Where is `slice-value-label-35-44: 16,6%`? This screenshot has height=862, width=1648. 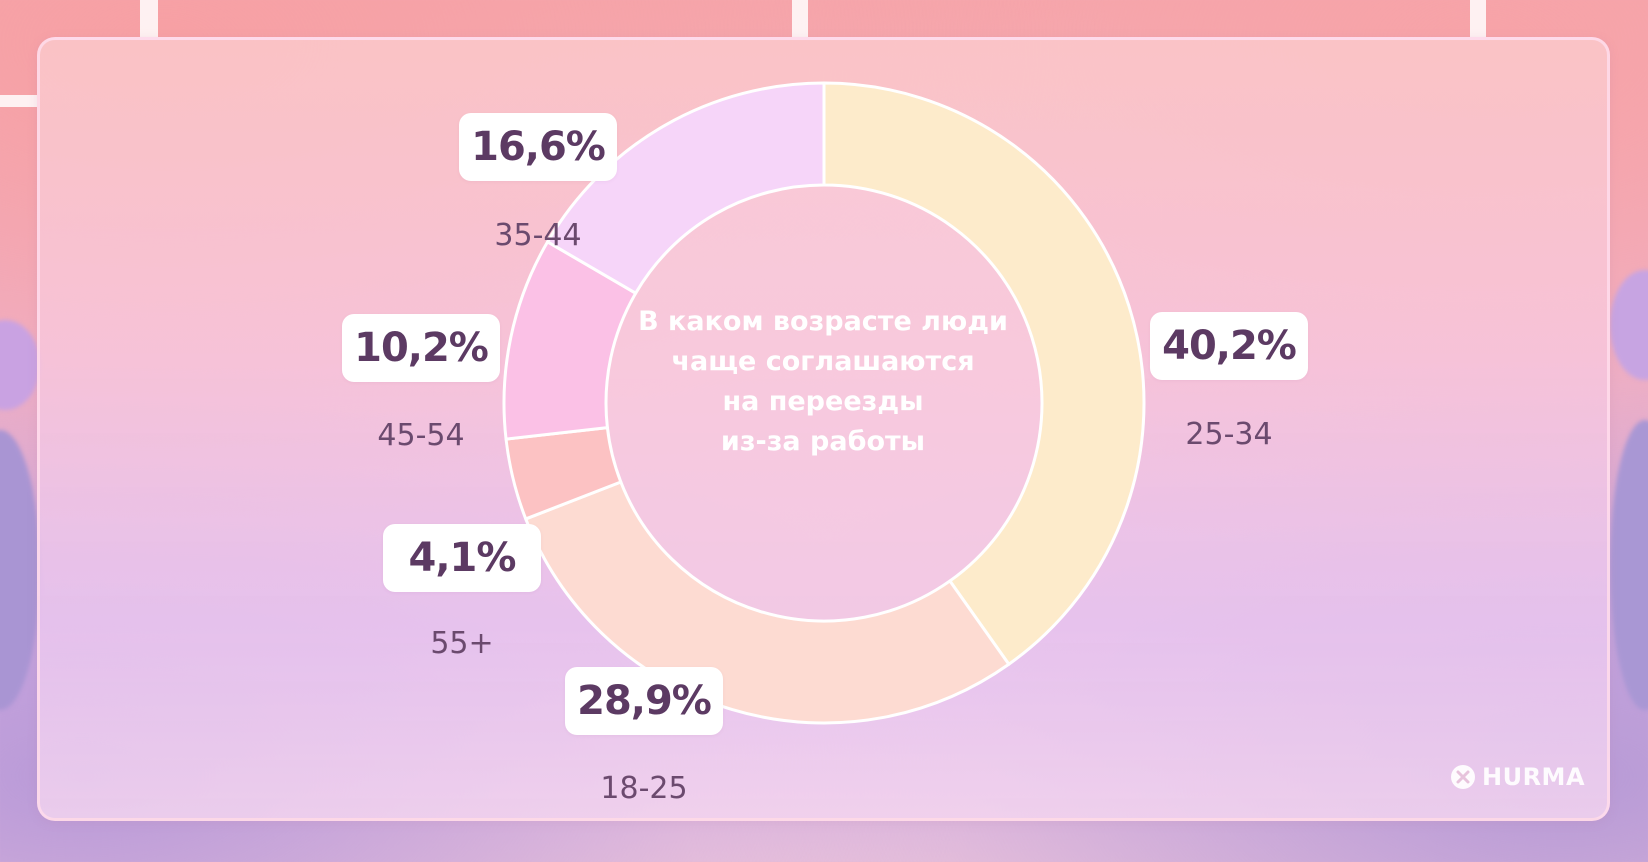
slice-value-label-35-44: 16,6% is located at coordinates (538, 147).